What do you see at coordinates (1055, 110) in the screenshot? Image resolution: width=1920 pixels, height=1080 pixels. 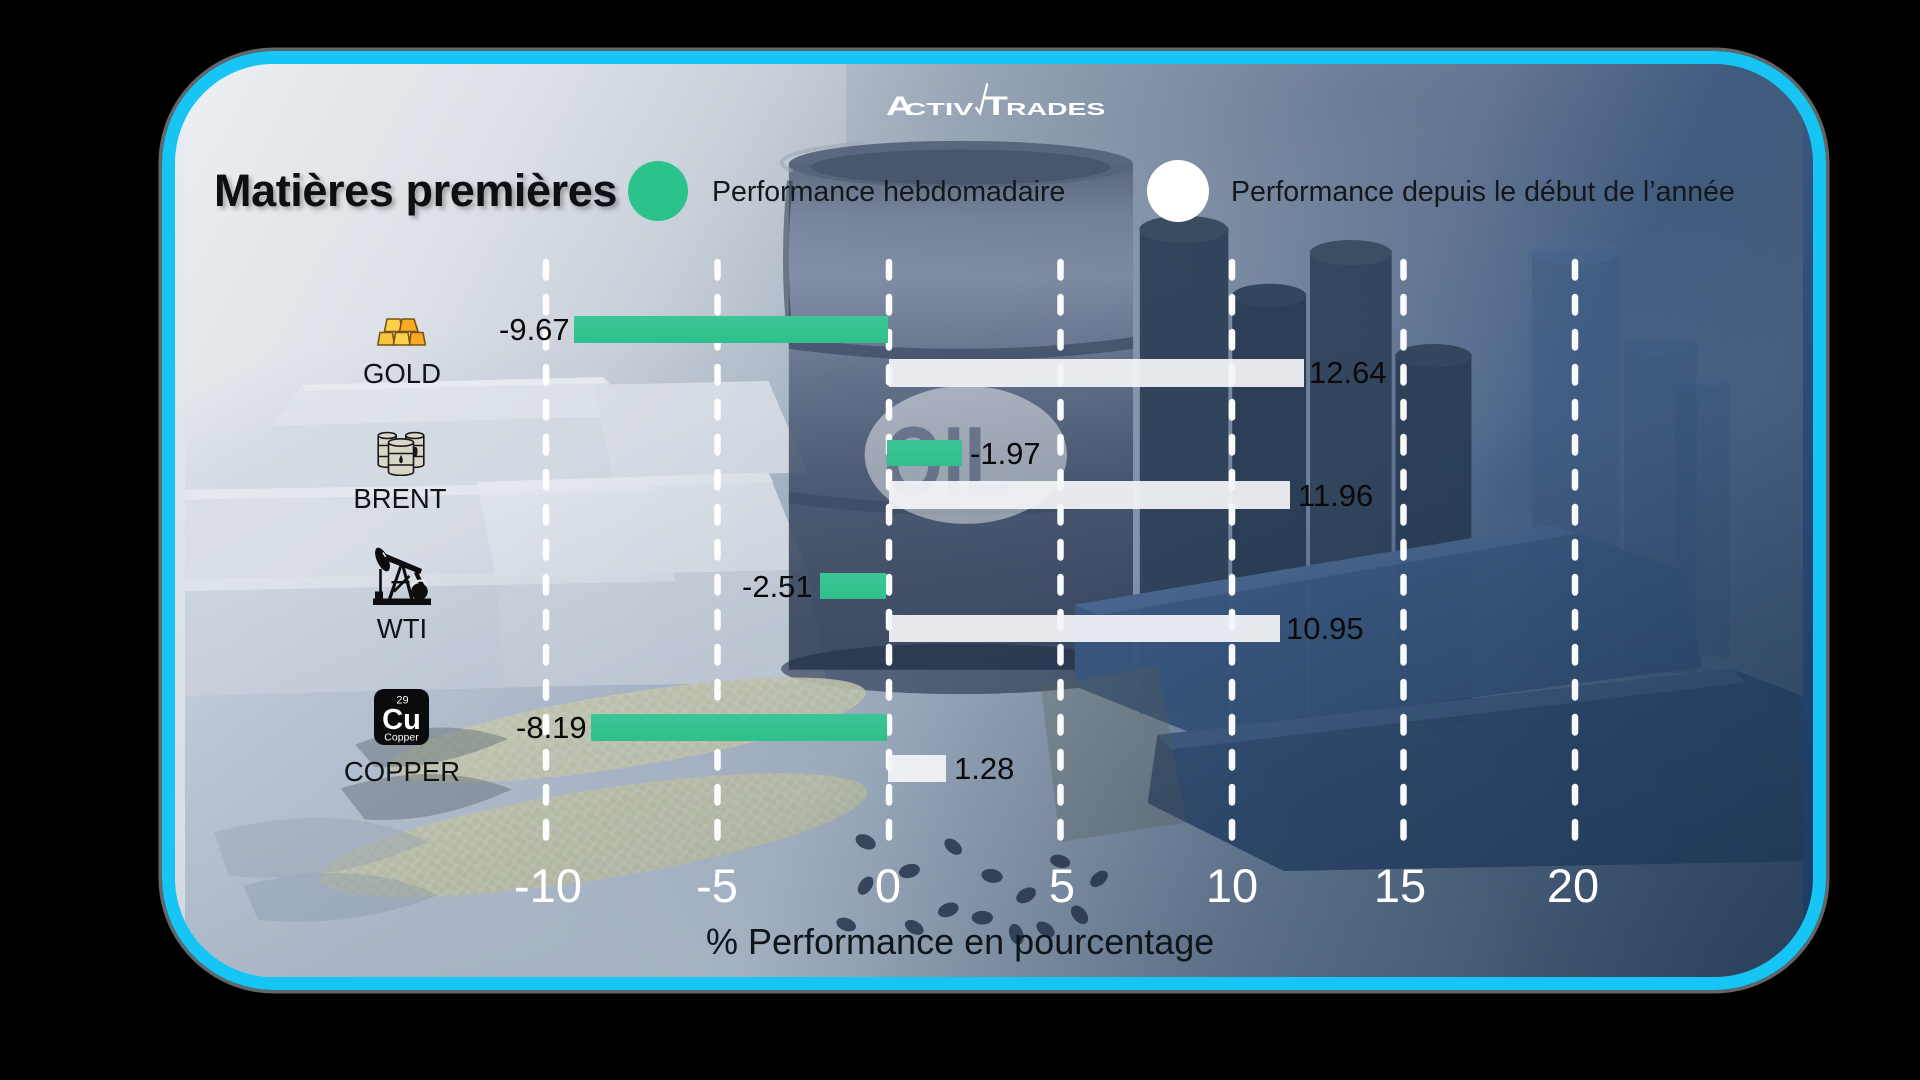 I see `svg-text: RADES` at bounding box center [1055, 110].